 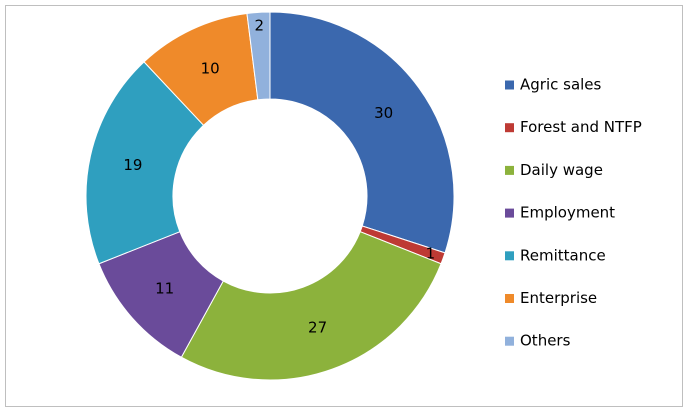 What do you see at coordinates (317, 328) in the screenshot?
I see `data-label: 27` at bounding box center [317, 328].